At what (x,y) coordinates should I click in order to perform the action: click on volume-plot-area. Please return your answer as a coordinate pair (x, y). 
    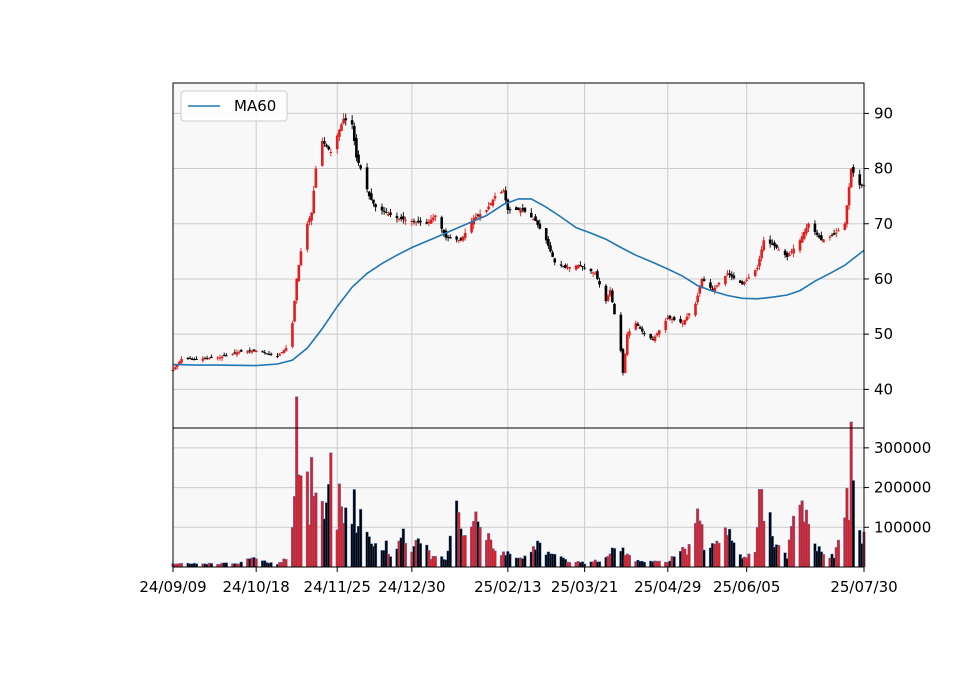
    Looking at the image, I should click on (518, 497).